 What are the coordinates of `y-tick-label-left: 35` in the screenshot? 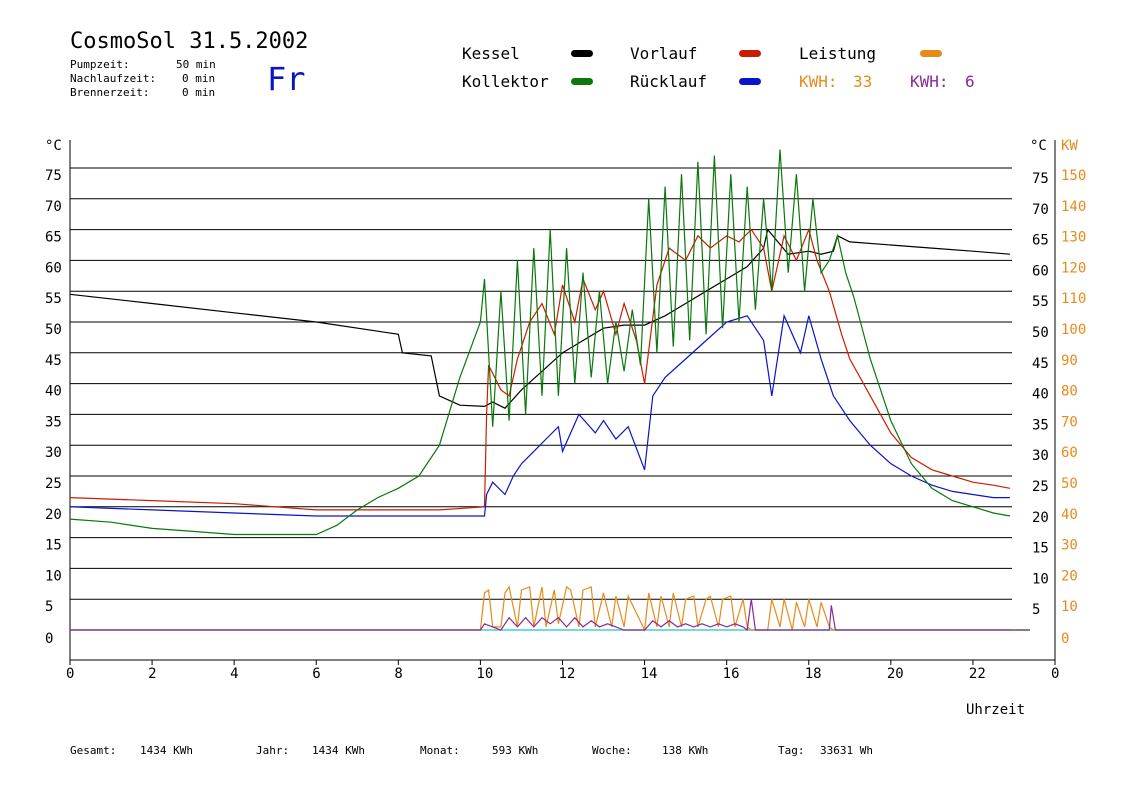 It's located at (53, 422).